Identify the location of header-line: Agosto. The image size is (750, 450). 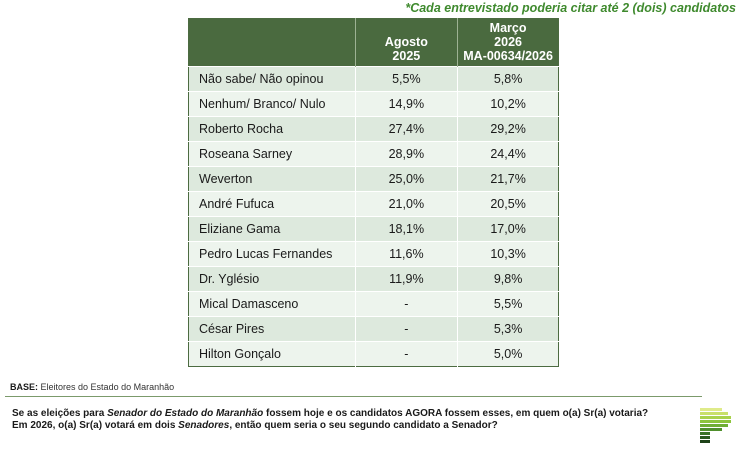
(406, 42).